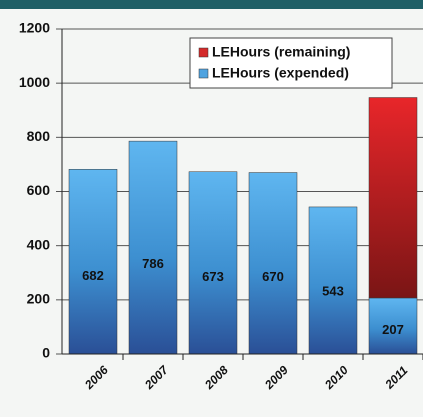  I want to click on value-label: 670, so click(273, 276).